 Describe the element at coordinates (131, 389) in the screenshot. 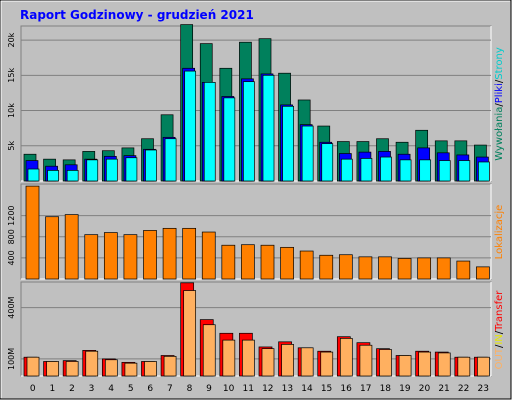

I see `x-tick-label: 5` at that location.